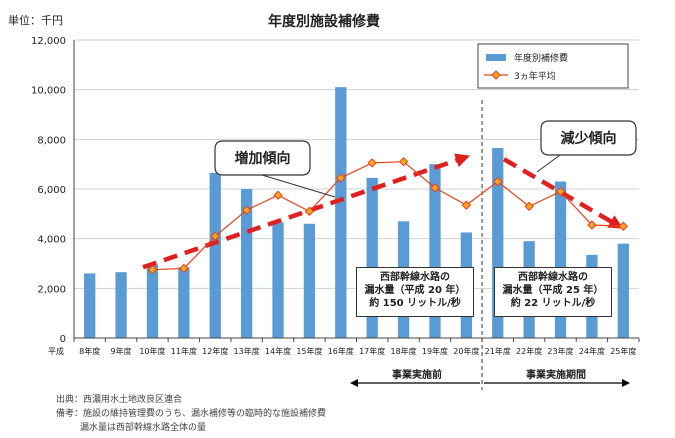 The image size is (675, 438). What do you see at coordinates (496, 75) in the screenshot?
I see `legend-line-marker` at bounding box center [496, 75].